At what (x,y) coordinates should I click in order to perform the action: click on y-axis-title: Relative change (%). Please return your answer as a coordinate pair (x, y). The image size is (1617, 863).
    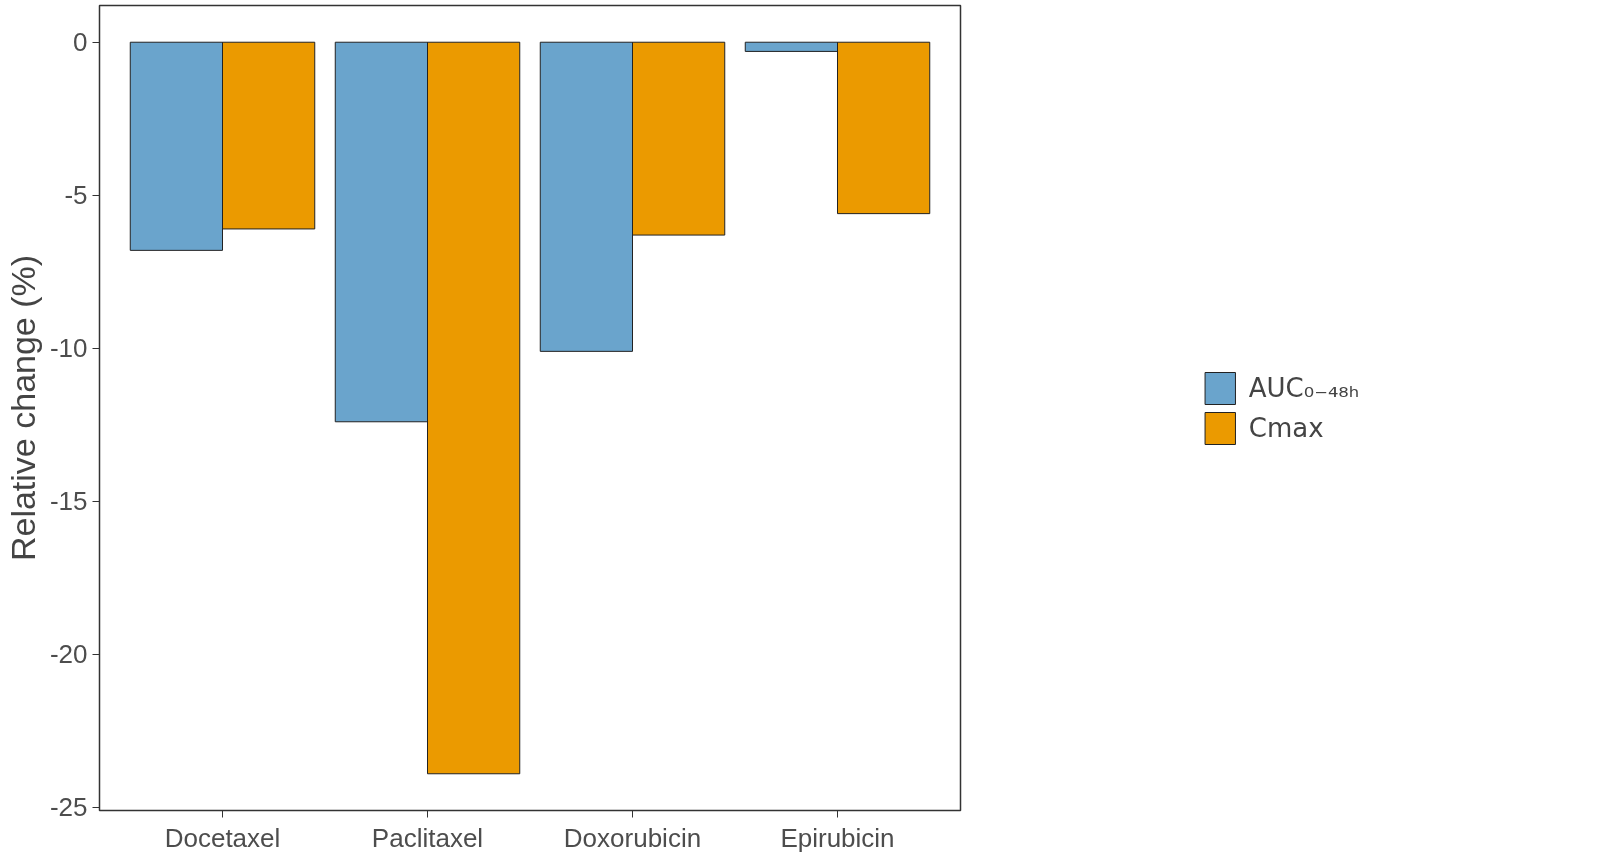
    Looking at the image, I should click on (22, 408).